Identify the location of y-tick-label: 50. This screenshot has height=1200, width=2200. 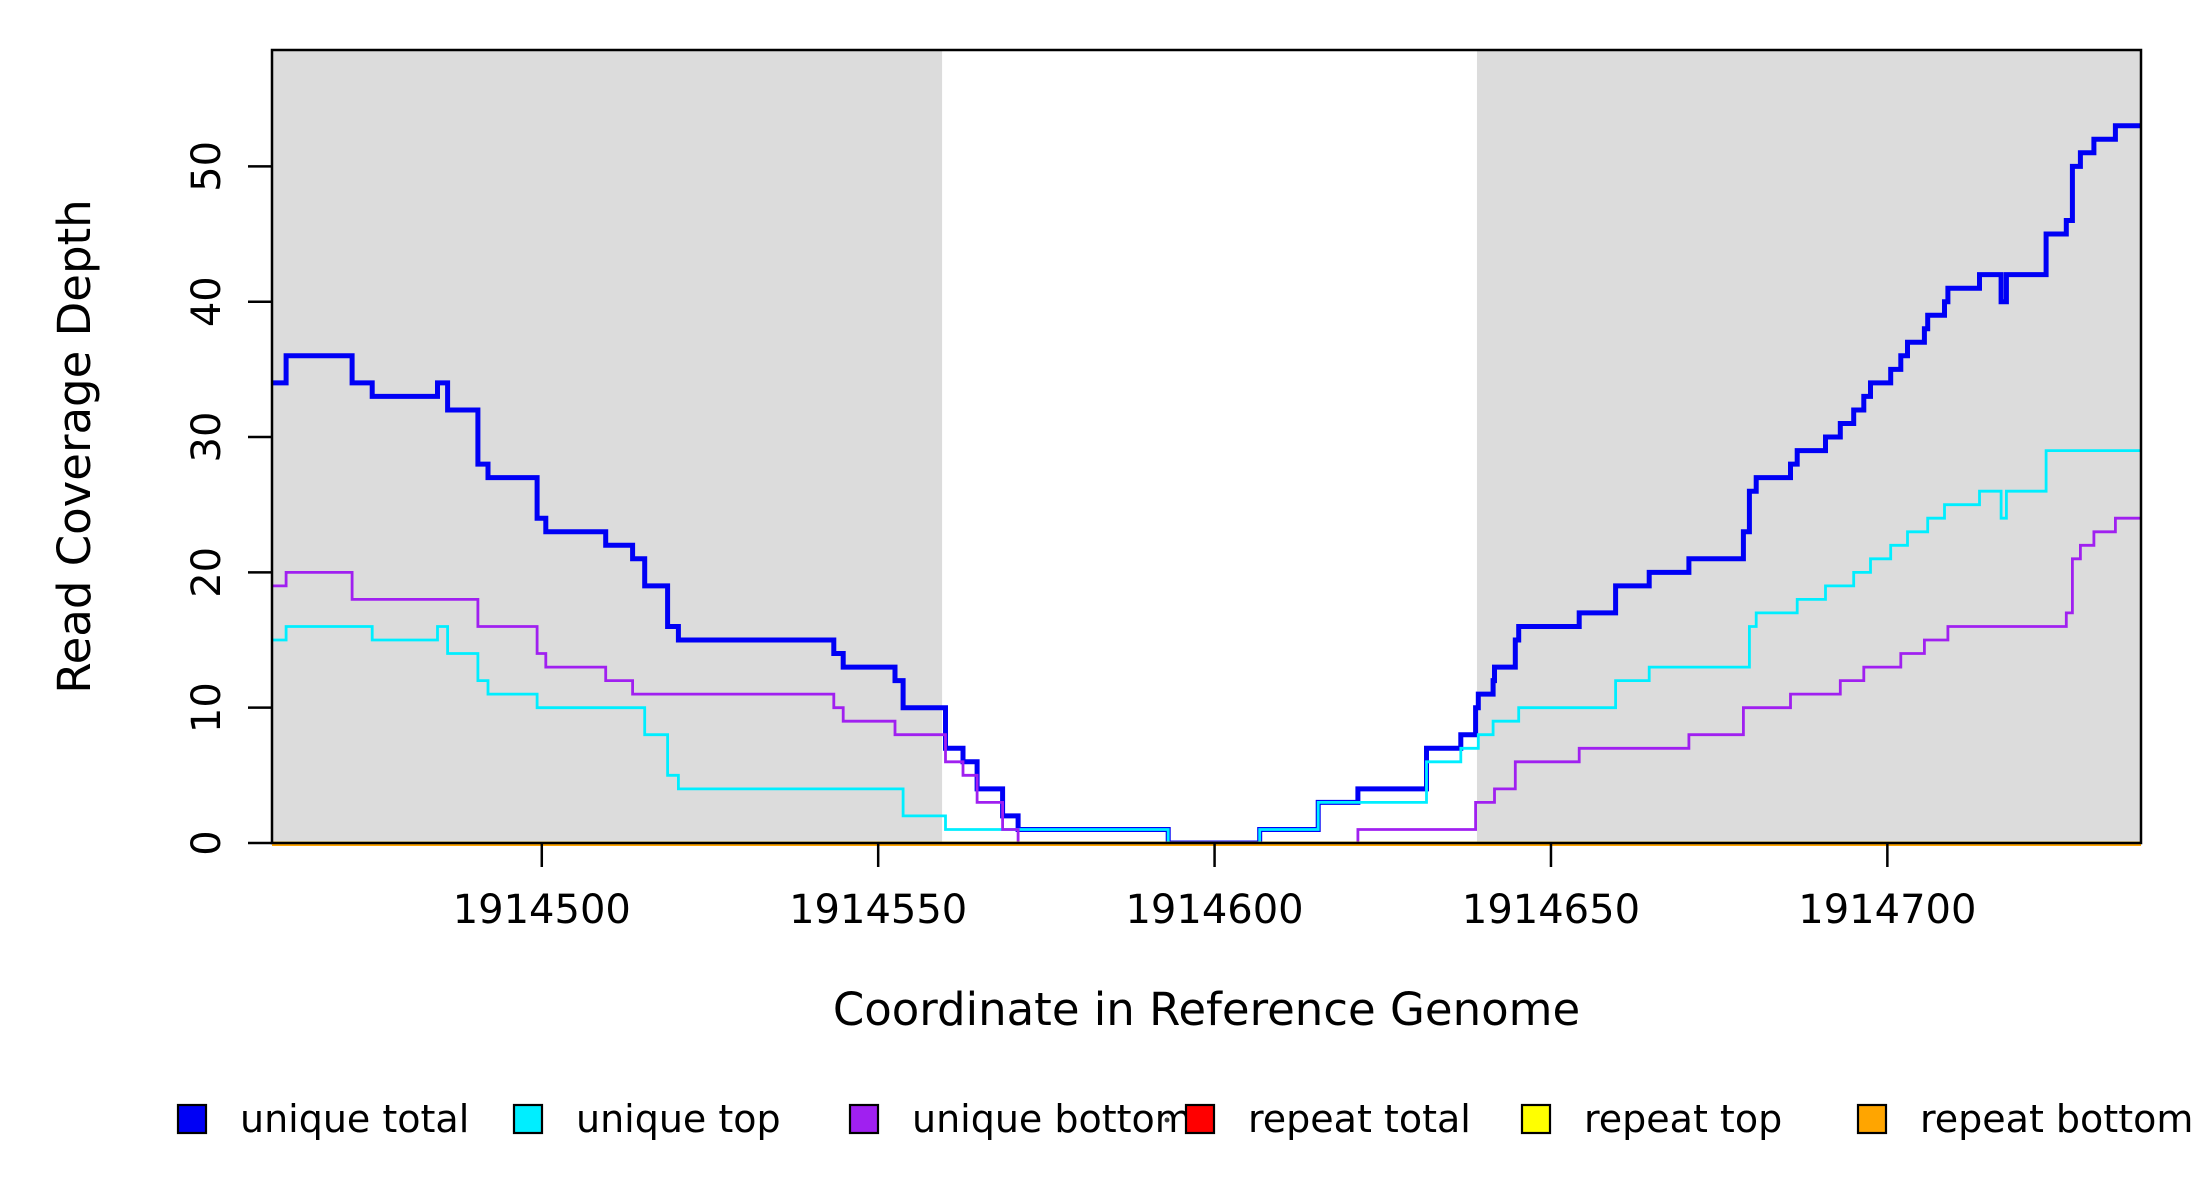
(207, 166).